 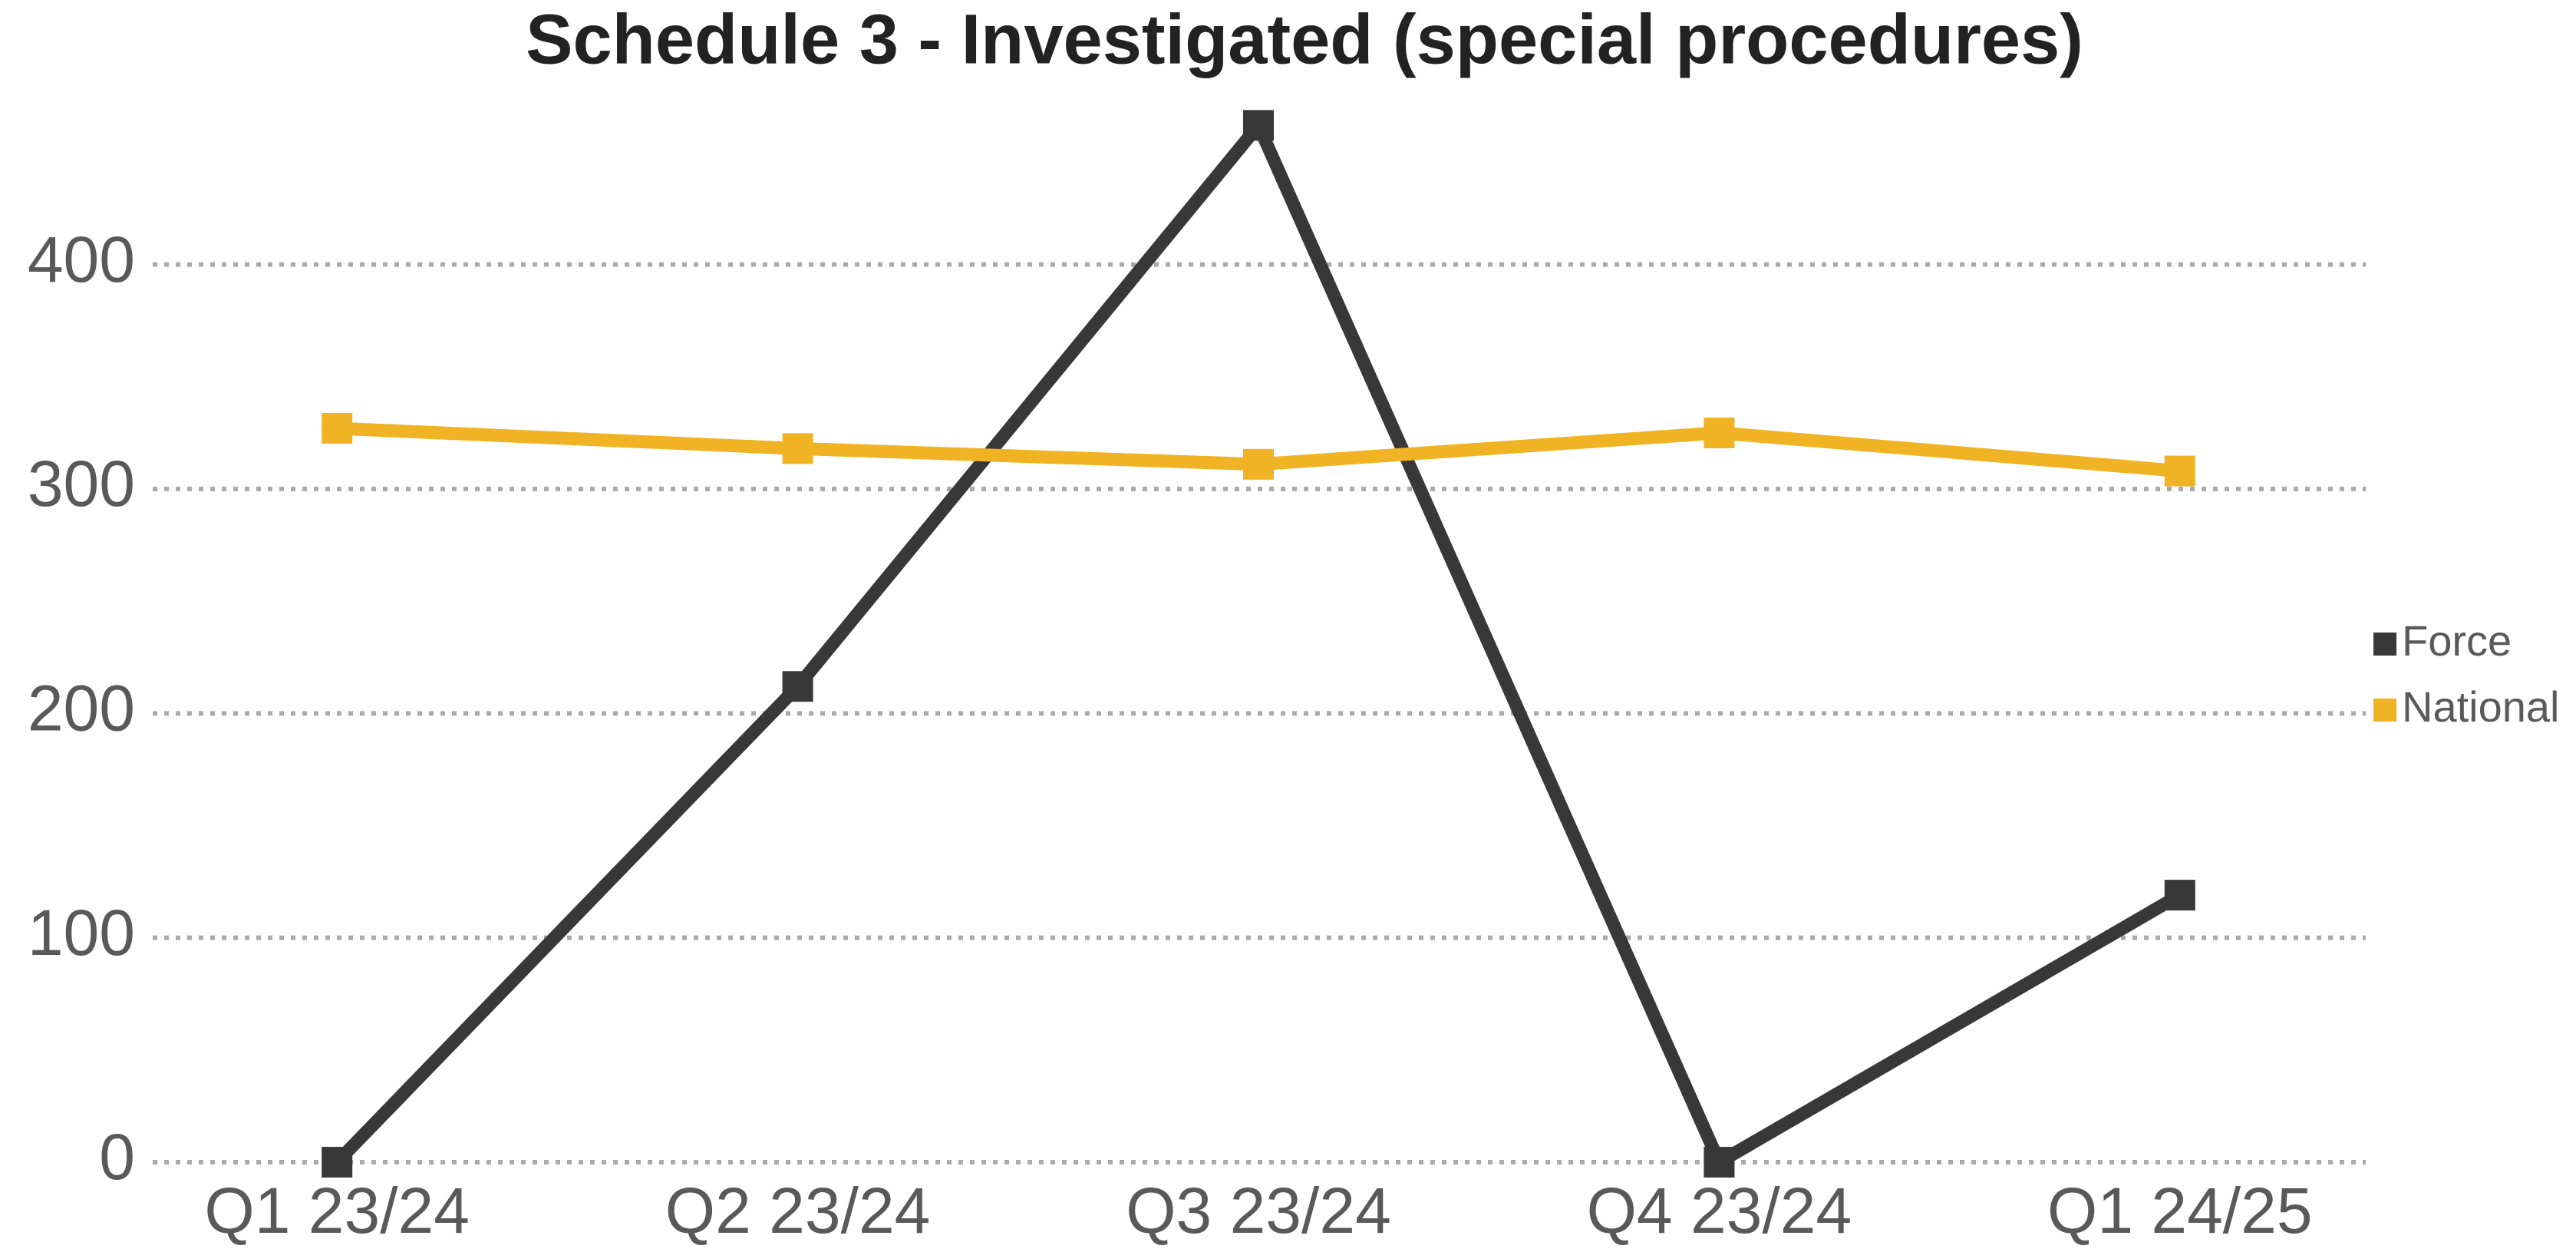 What do you see at coordinates (2180, 1210) in the screenshot?
I see `x-tick-label: Q1 24/25` at bounding box center [2180, 1210].